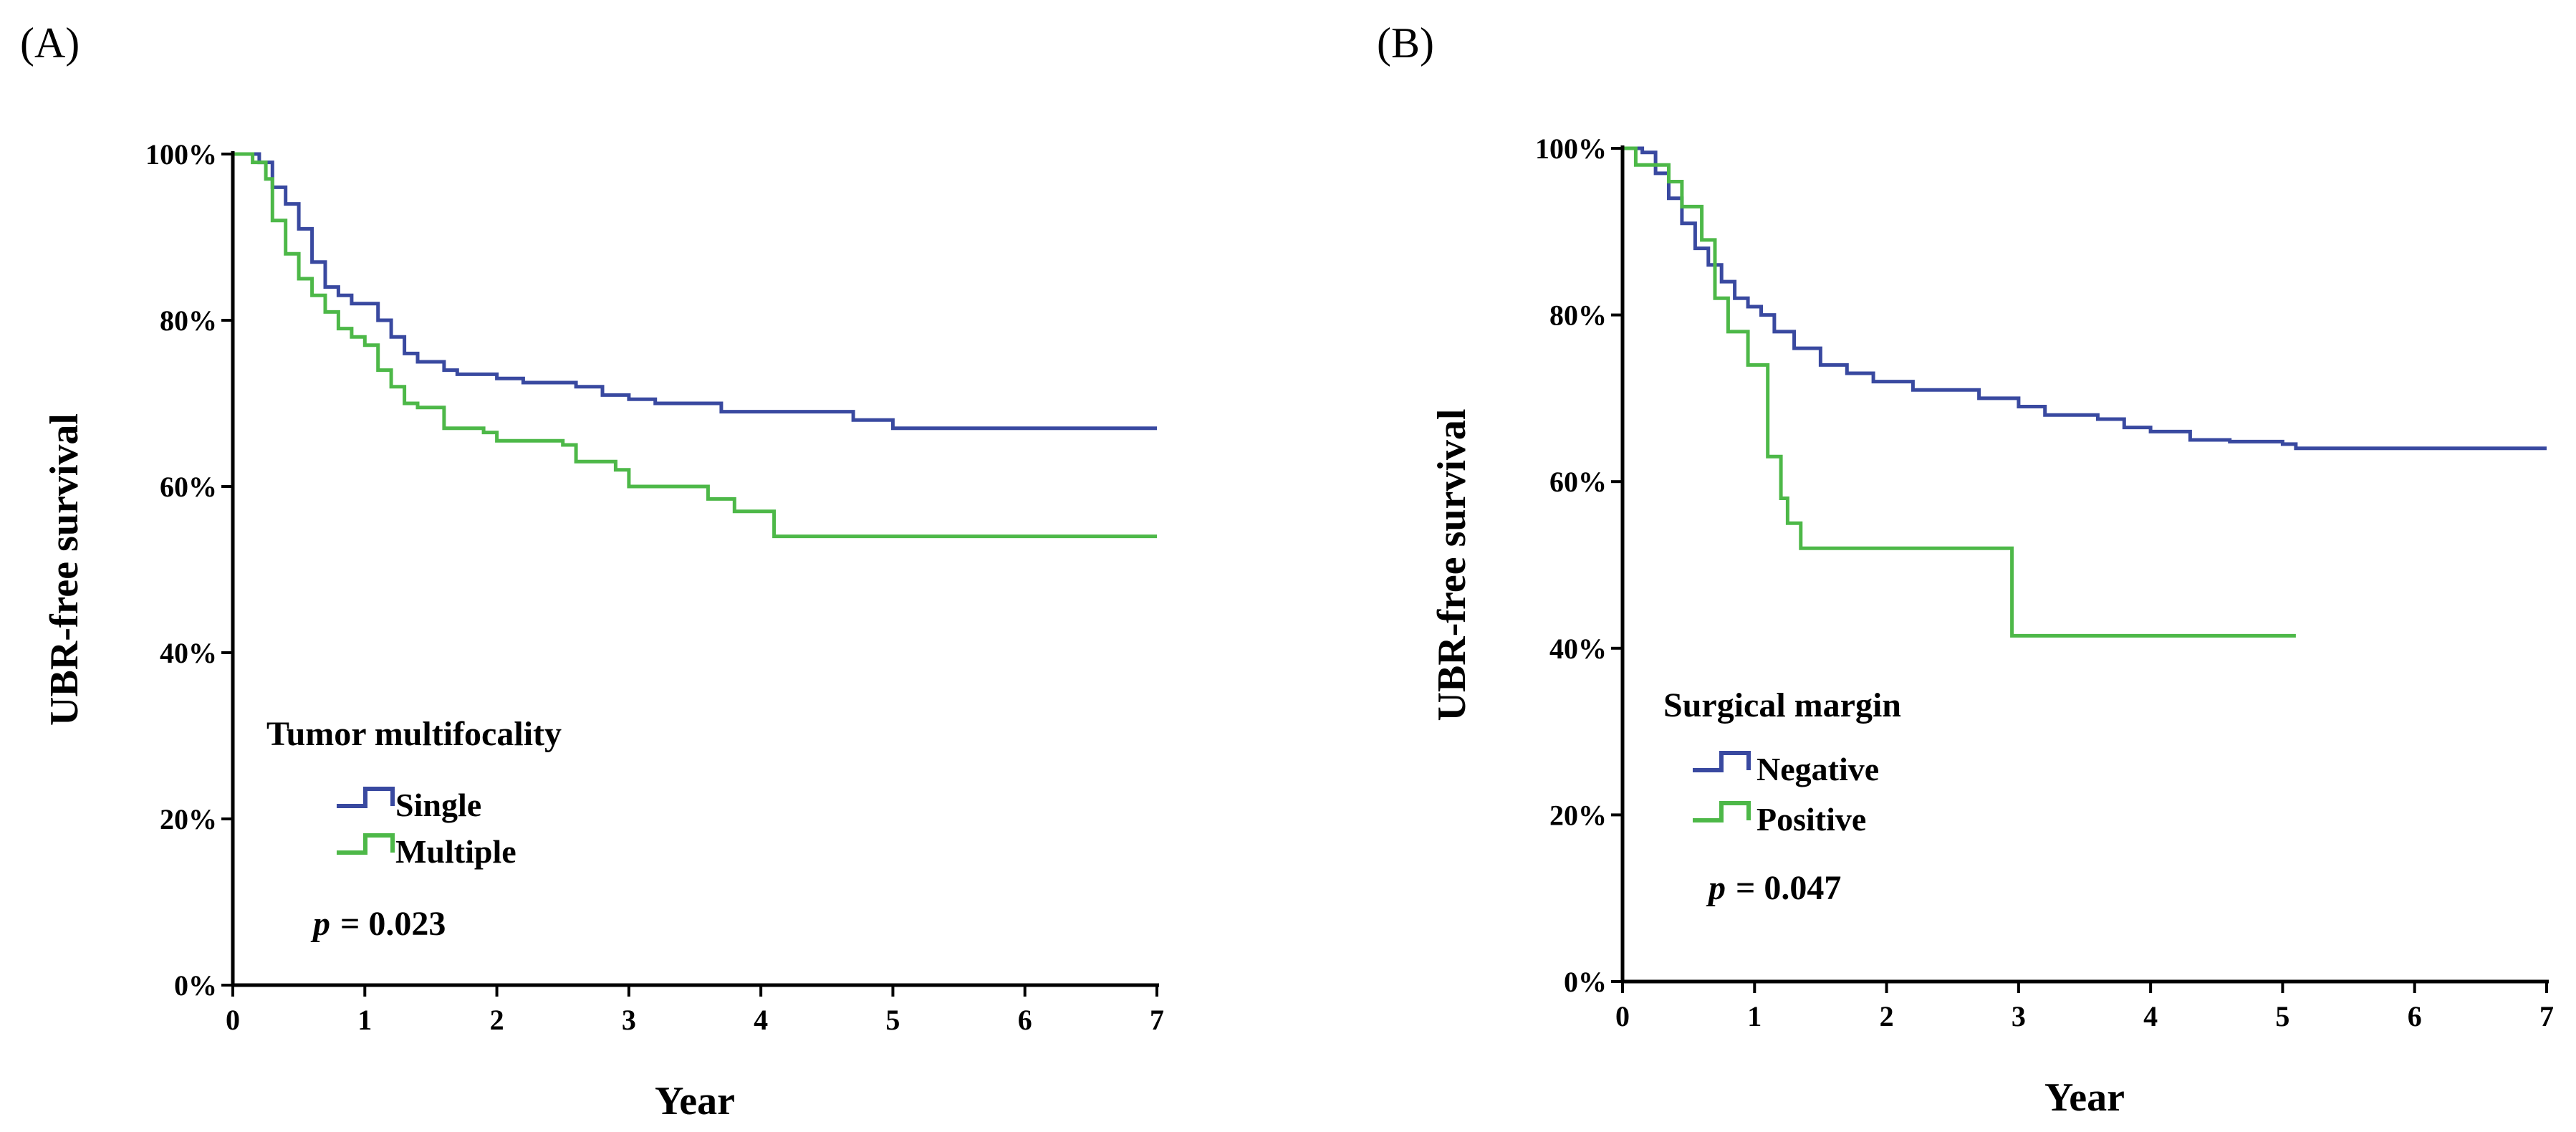 The width and height of the screenshot is (2576, 1132). I want to click on legend-symbol-single, so click(366, 798).